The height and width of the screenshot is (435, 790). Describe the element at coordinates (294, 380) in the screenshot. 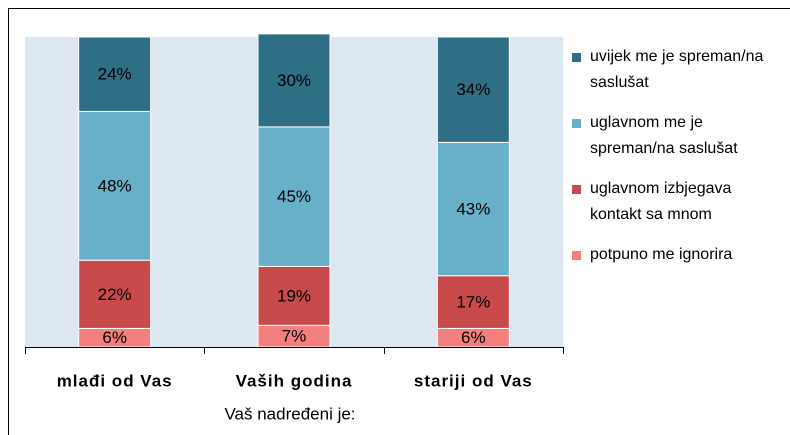

I see `x-tick-label: Vaših godina` at that location.